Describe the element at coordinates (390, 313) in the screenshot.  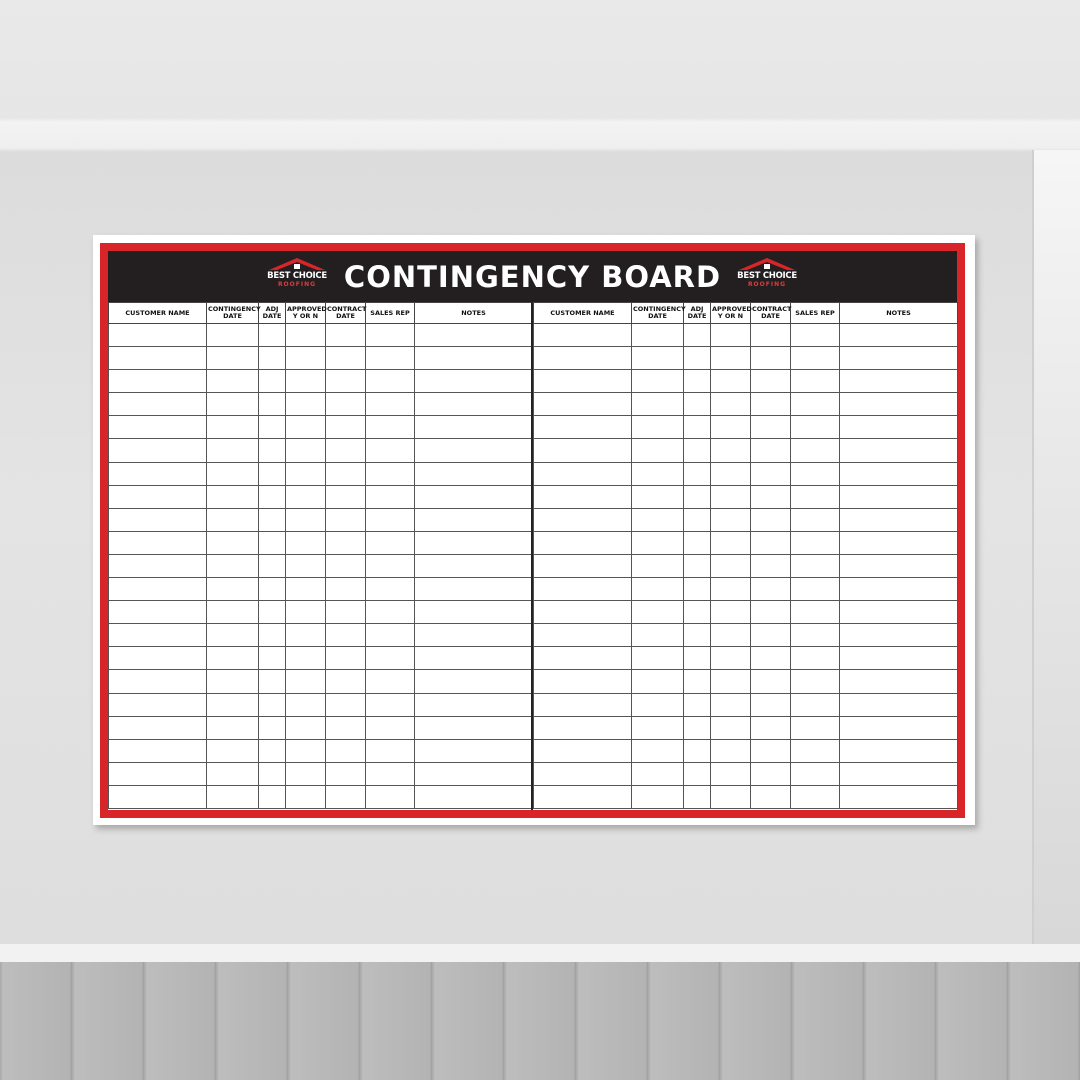
I see `column-header: SALES REP` at that location.